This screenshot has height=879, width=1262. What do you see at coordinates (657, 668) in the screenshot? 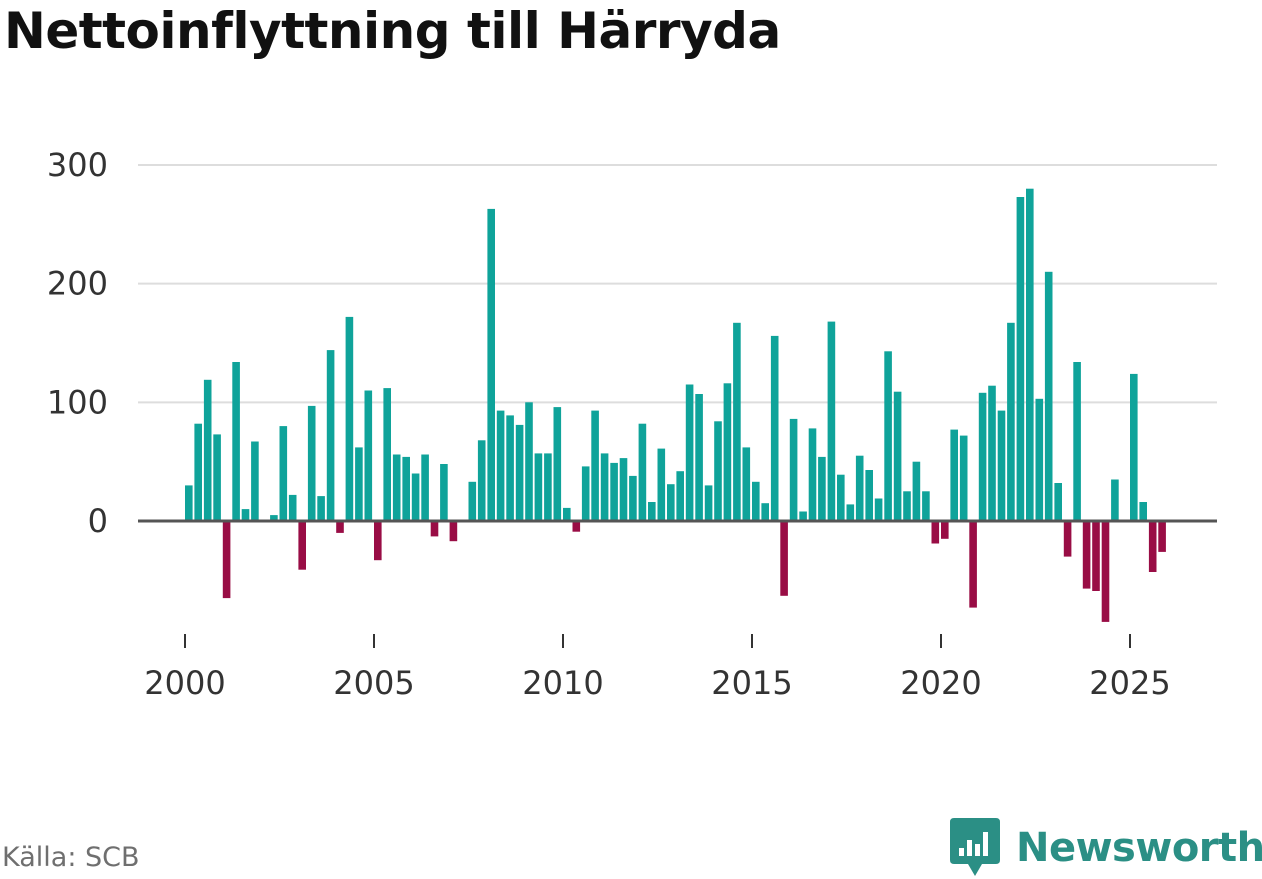
I see `x-axis: 2000 2005 2010 2015 2020 2025` at bounding box center [657, 668].